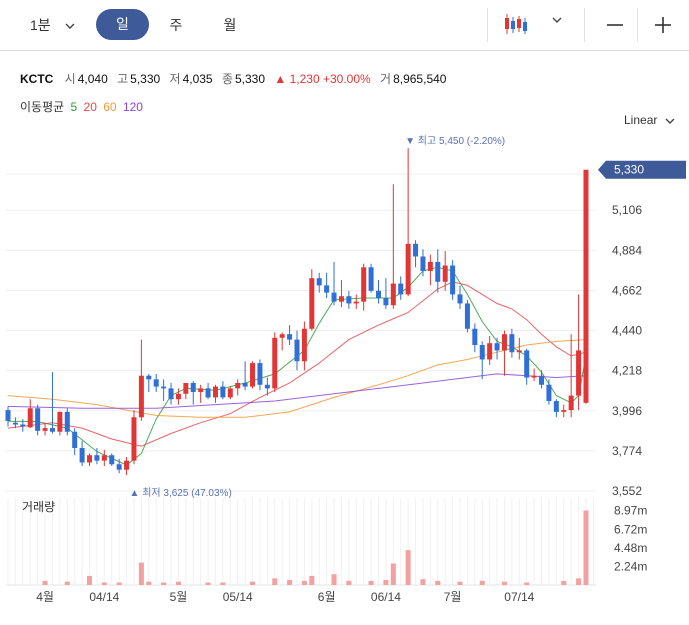 This screenshot has height=625, width=689. Describe the element at coordinates (627, 250) in the screenshot. I see `price-tick-label: 4,884` at that location.